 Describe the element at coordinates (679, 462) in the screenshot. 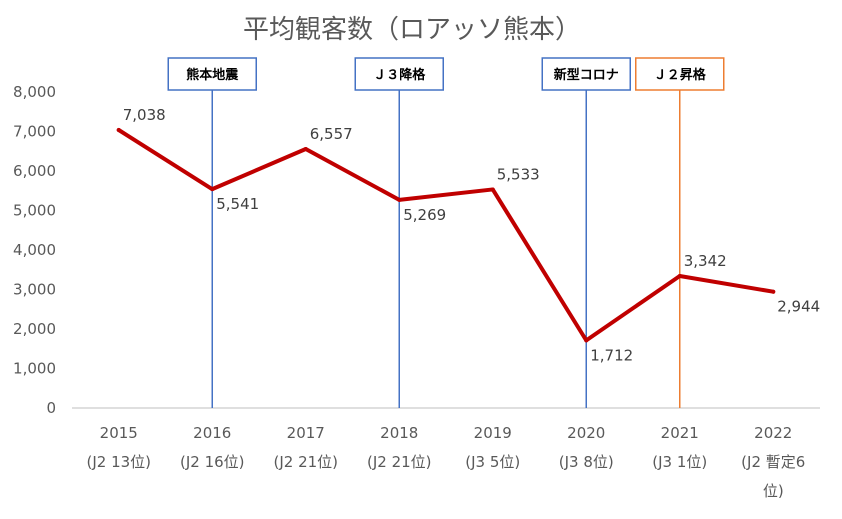

I see `x-tick-sublabel: (J3 1位)` at that location.